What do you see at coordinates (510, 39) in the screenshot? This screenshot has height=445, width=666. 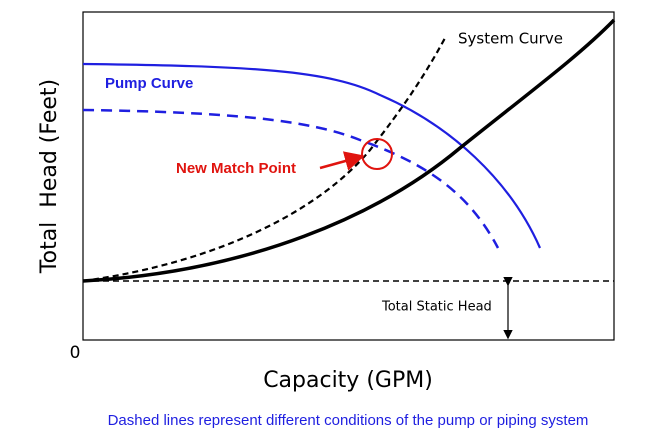 I see `system-curve-label: System Curve` at bounding box center [510, 39].